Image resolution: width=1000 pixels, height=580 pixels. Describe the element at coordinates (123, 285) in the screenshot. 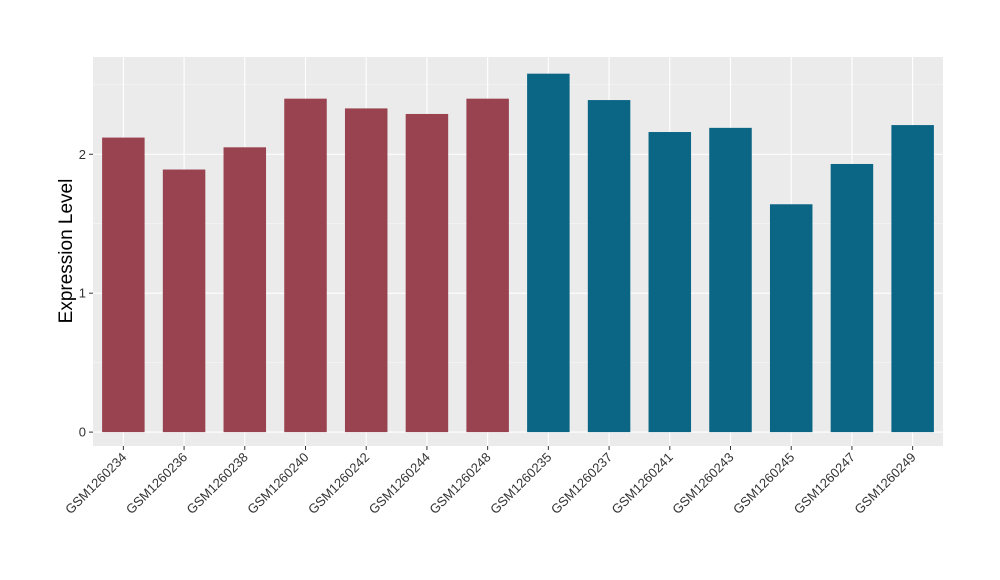

I see `bar-GSM1260234` at that location.